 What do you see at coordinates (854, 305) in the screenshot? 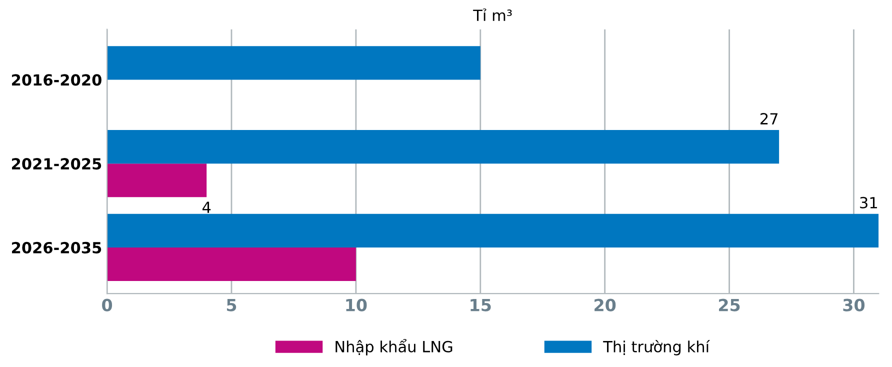
I see `x-tick-label: 30` at bounding box center [854, 305].